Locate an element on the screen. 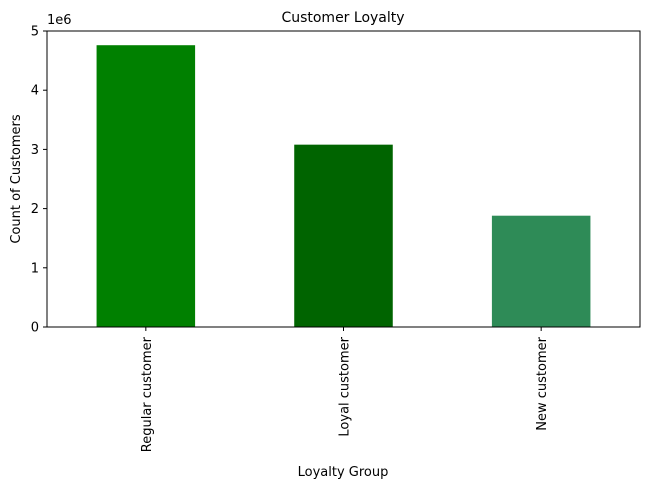 The image size is (649, 489). x-axis-label: Loyalty Group is located at coordinates (343, 472).